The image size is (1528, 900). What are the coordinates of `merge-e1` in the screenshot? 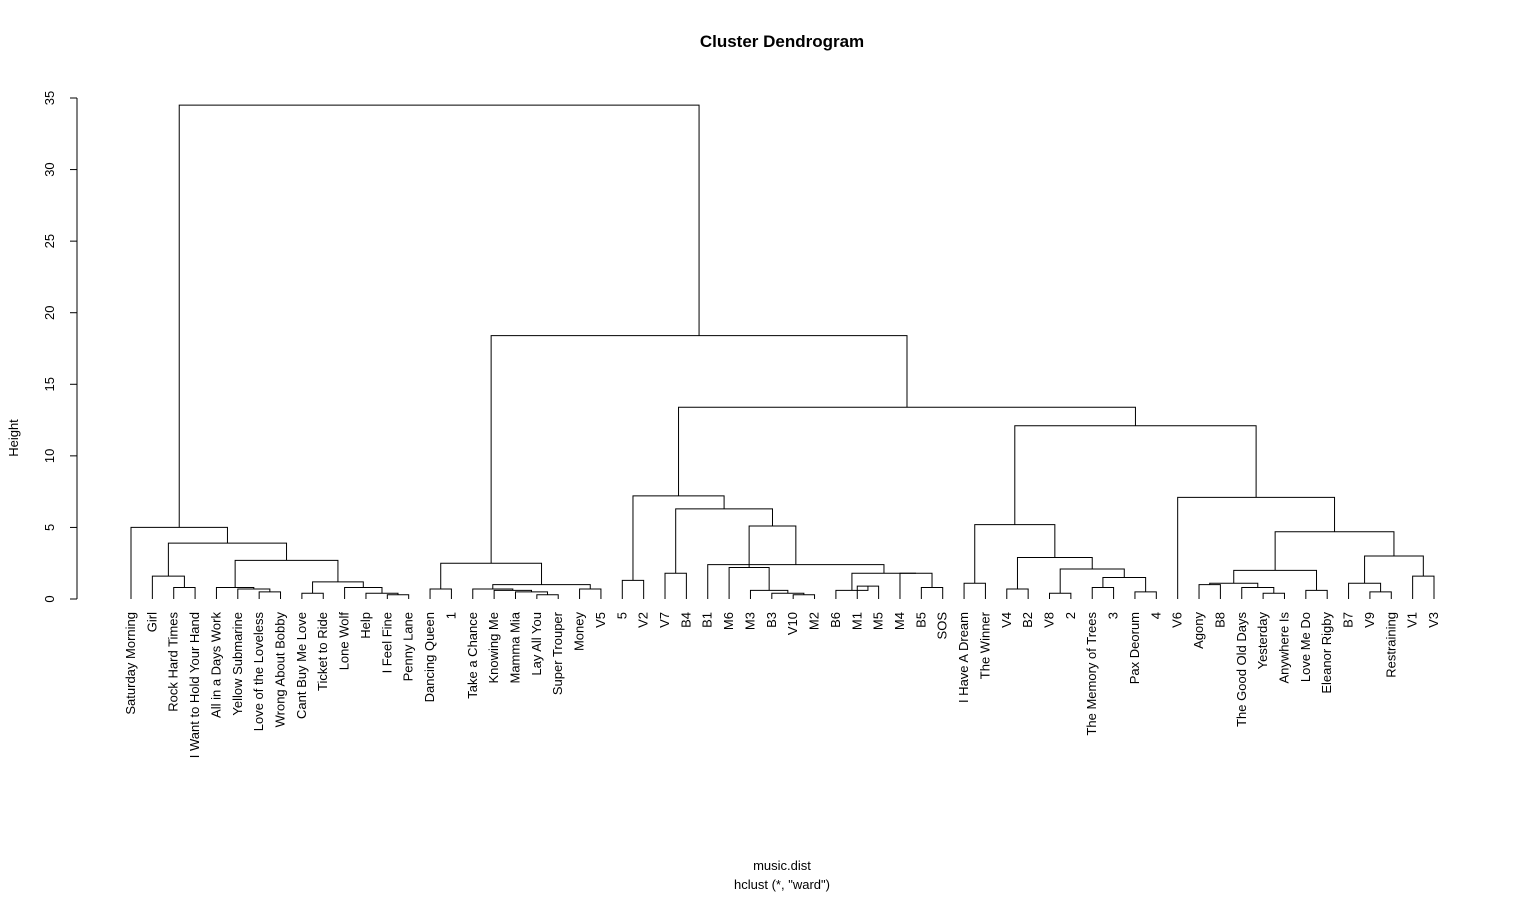 It's located at (1209, 591).